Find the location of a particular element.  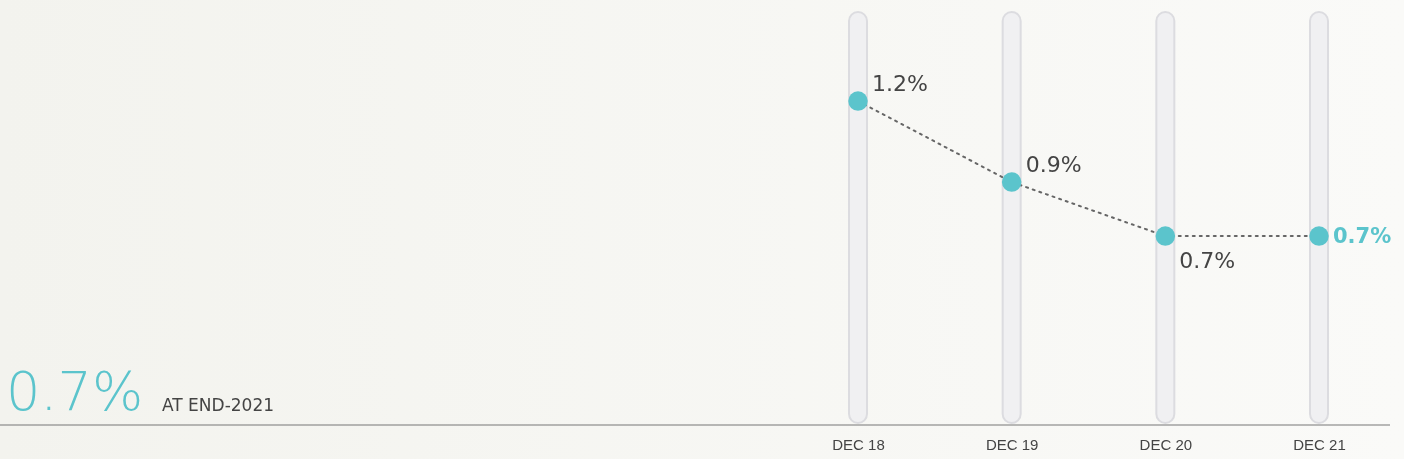

data-label: 0.9% is located at coordinates (1053, 165).